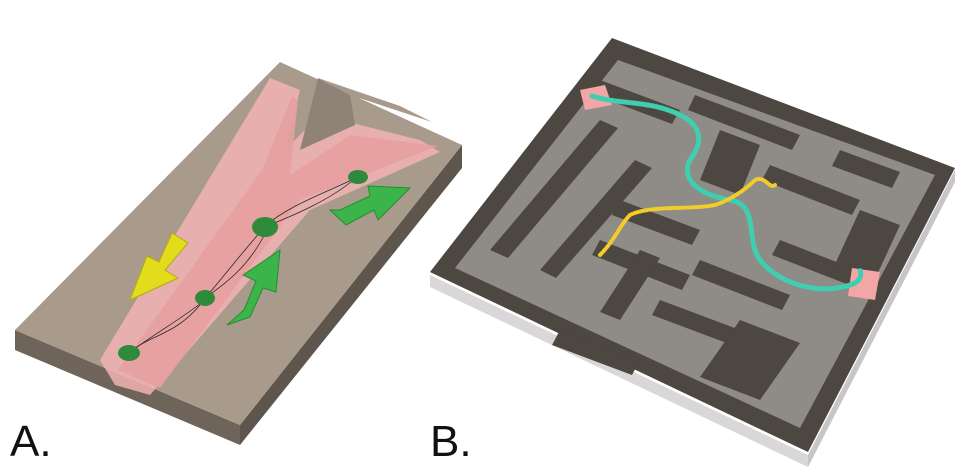 The width and height of the screenshot is (955, 467). I want to click on panel-a-label: A., so click(31, 441).